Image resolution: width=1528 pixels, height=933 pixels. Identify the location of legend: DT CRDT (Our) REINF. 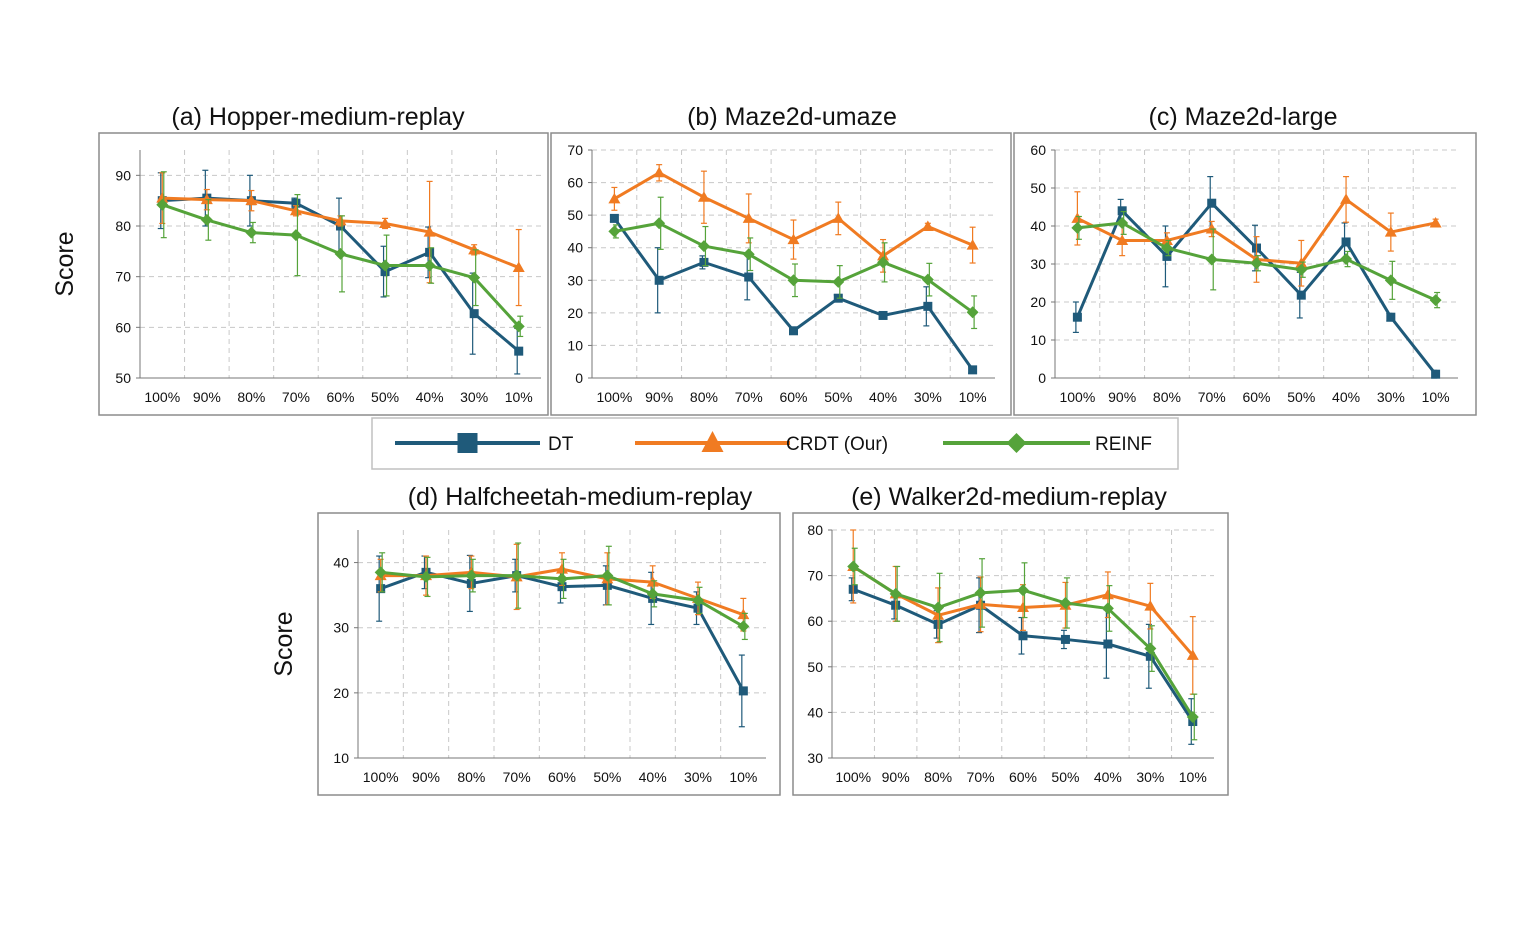
(775, 443).